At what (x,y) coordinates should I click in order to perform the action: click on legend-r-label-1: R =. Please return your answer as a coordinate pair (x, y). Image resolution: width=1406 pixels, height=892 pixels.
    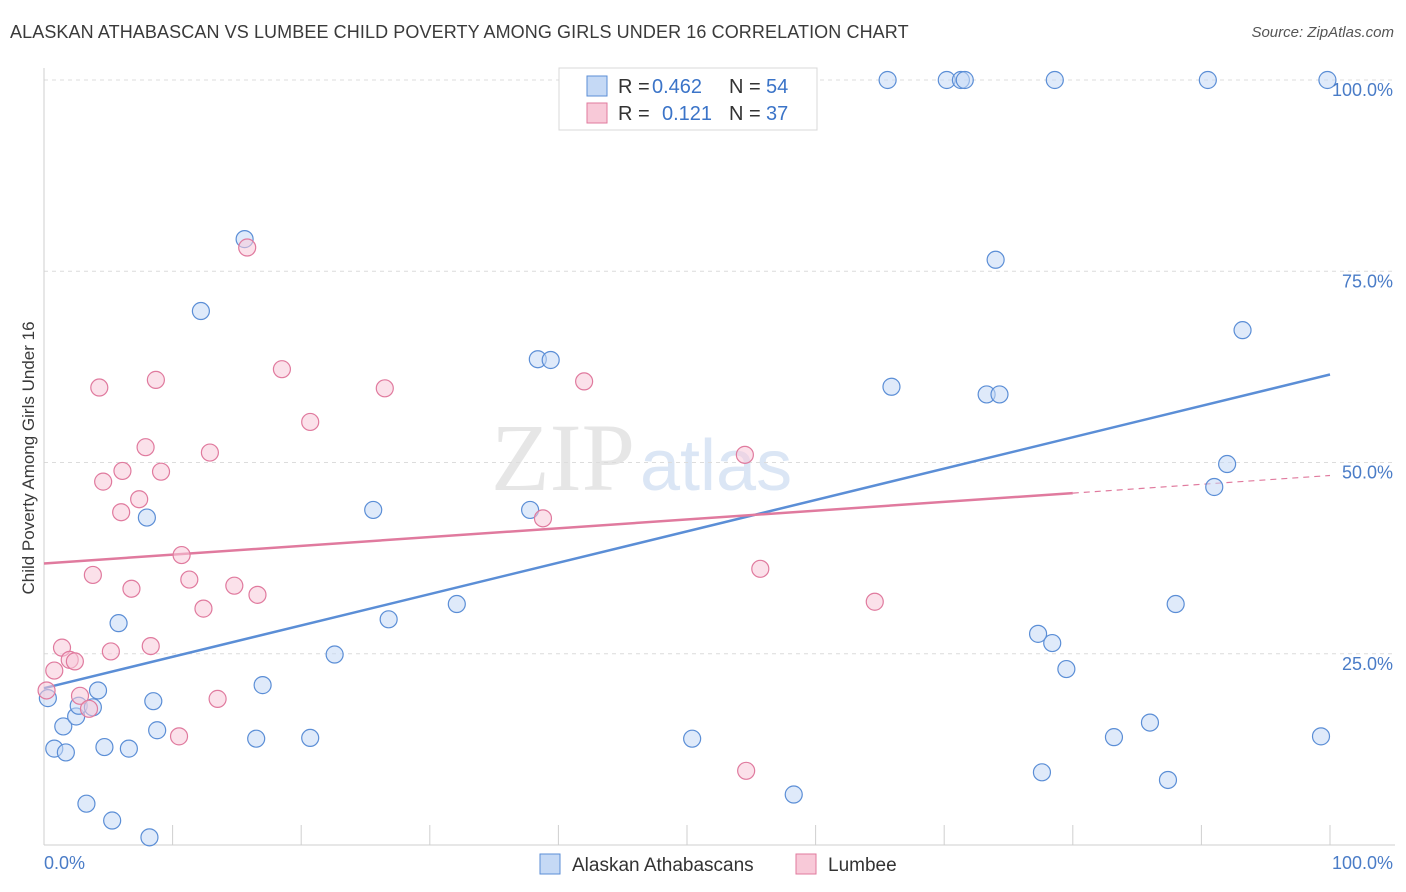
    Looking at the image, I should click on (634, 87).